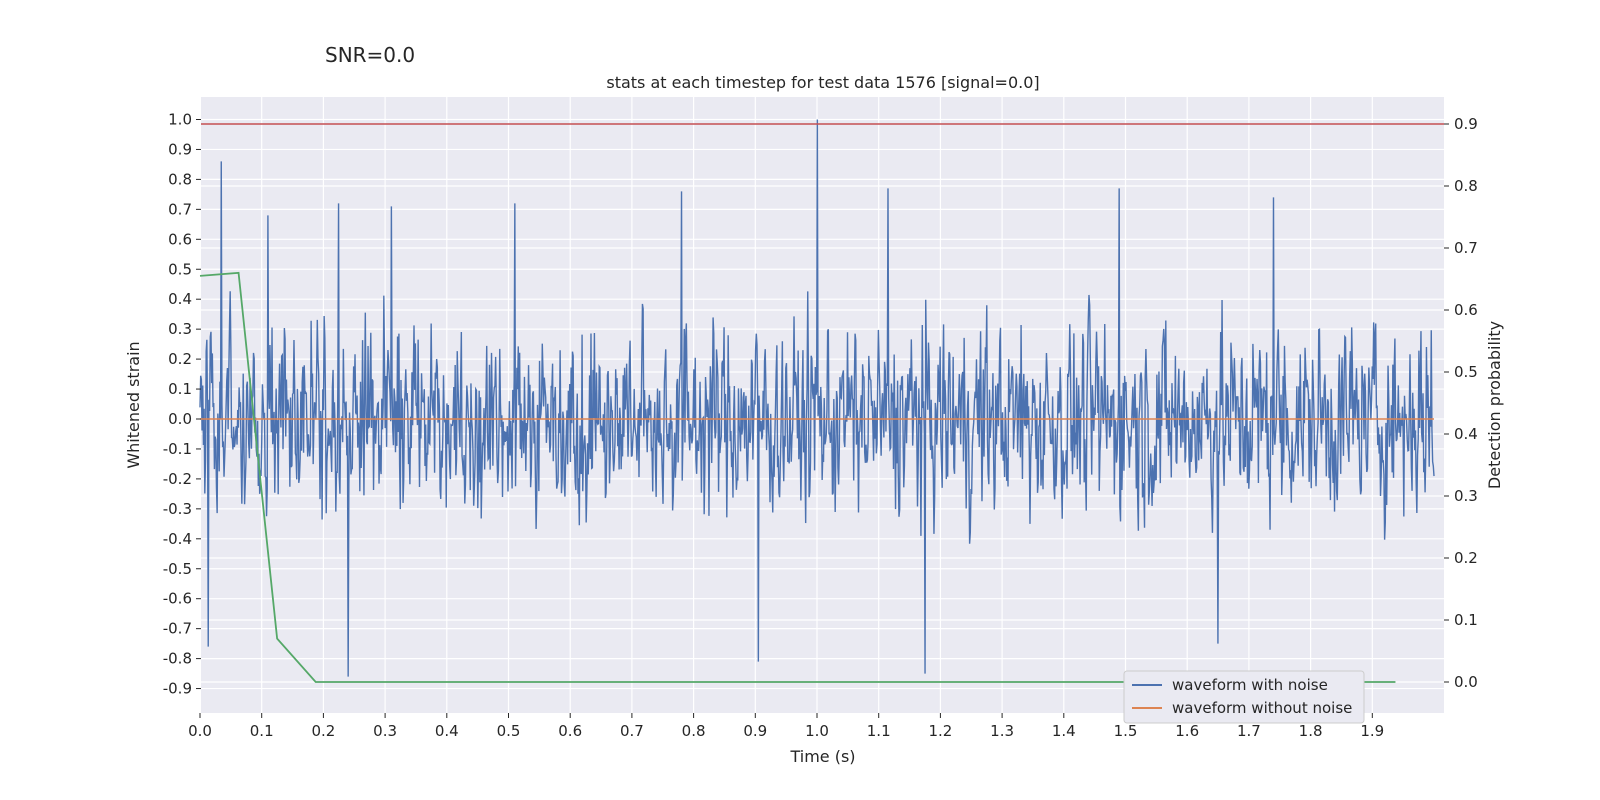 This screenshot has width=1600, height=800. What do you see at coordinates (262, 731) in the screenshot?
I see `x-tick-label: 0.1` at bounding box center [262, 731].